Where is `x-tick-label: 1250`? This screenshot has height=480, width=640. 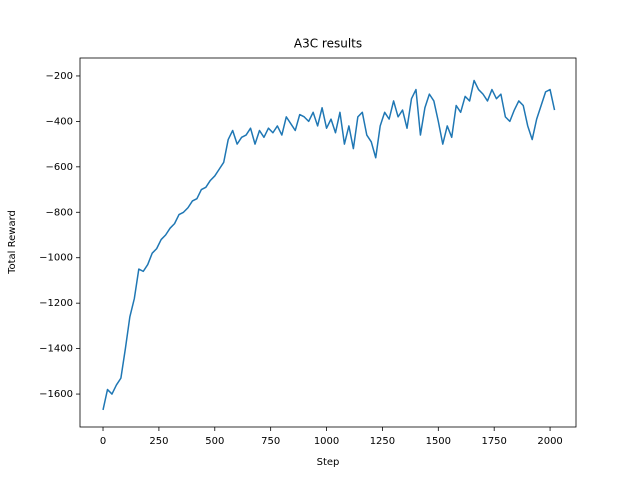 x-tick-label: 1250 is located at coordinates (382, 441).